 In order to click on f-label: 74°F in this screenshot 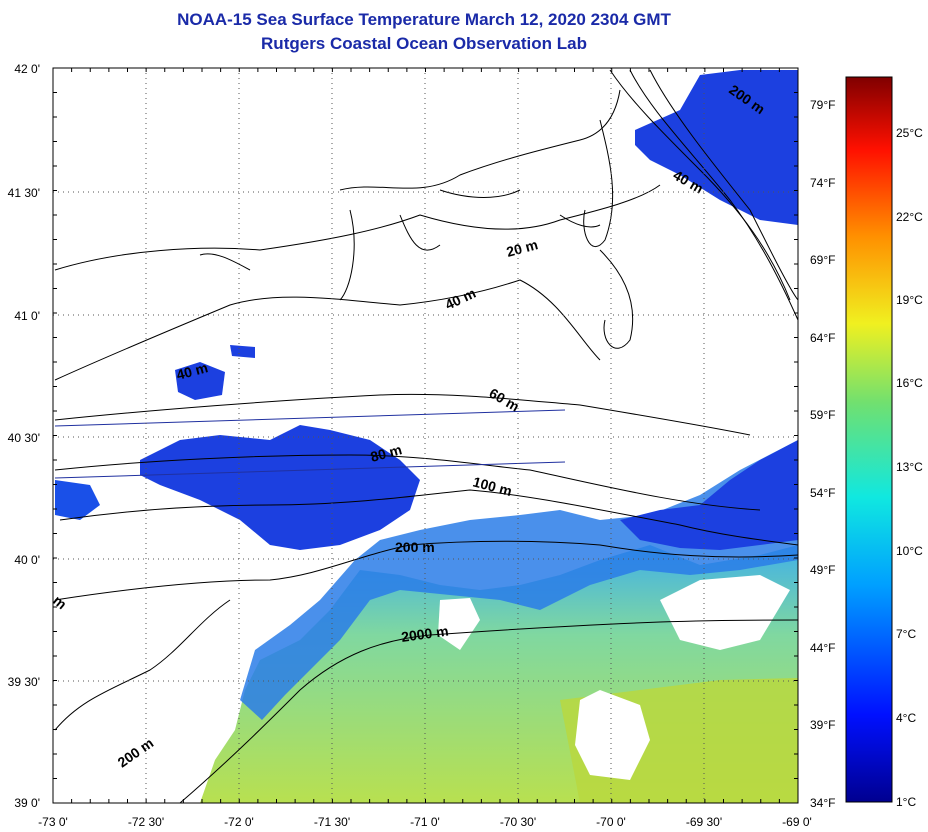, I will do `click(822, 183)`.